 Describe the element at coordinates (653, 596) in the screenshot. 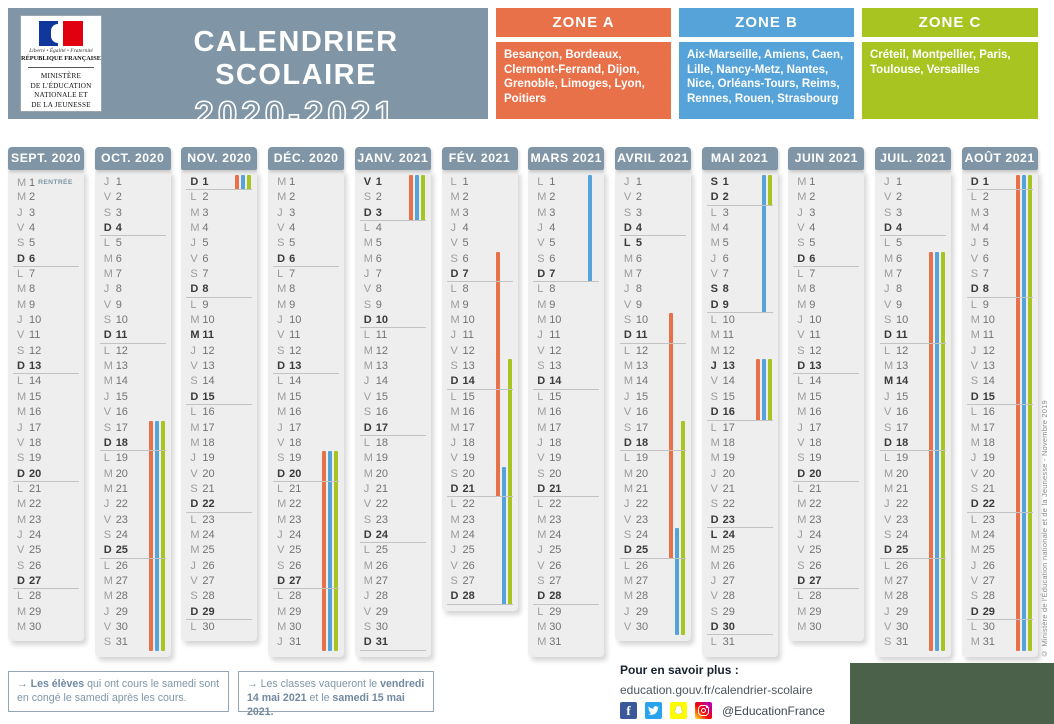

I see `day-row: M 28` at that location.